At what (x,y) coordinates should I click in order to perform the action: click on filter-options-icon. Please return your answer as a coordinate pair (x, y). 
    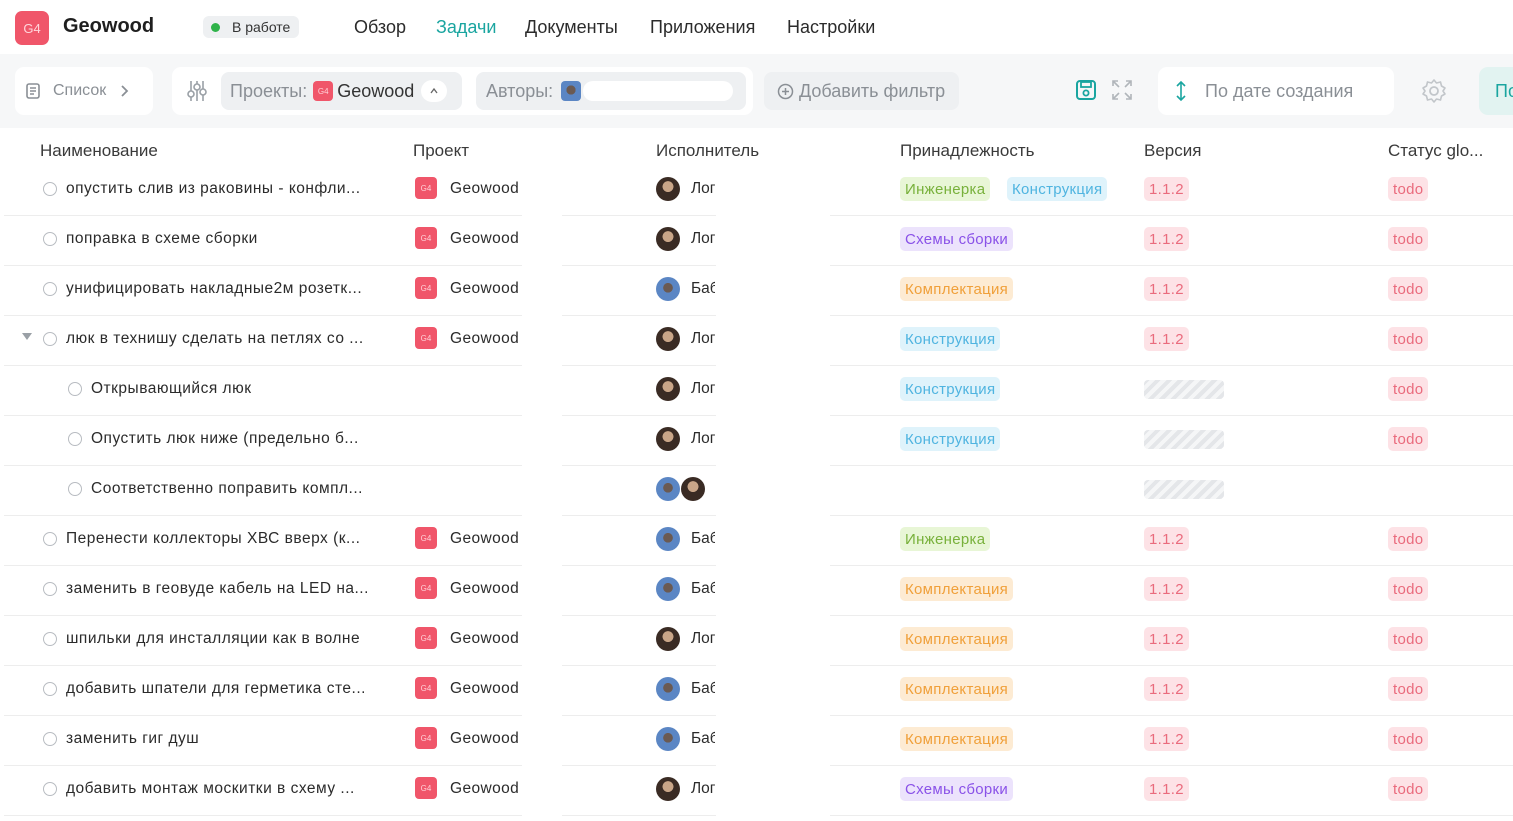
    Looking at the image, I should click on (434, 91).